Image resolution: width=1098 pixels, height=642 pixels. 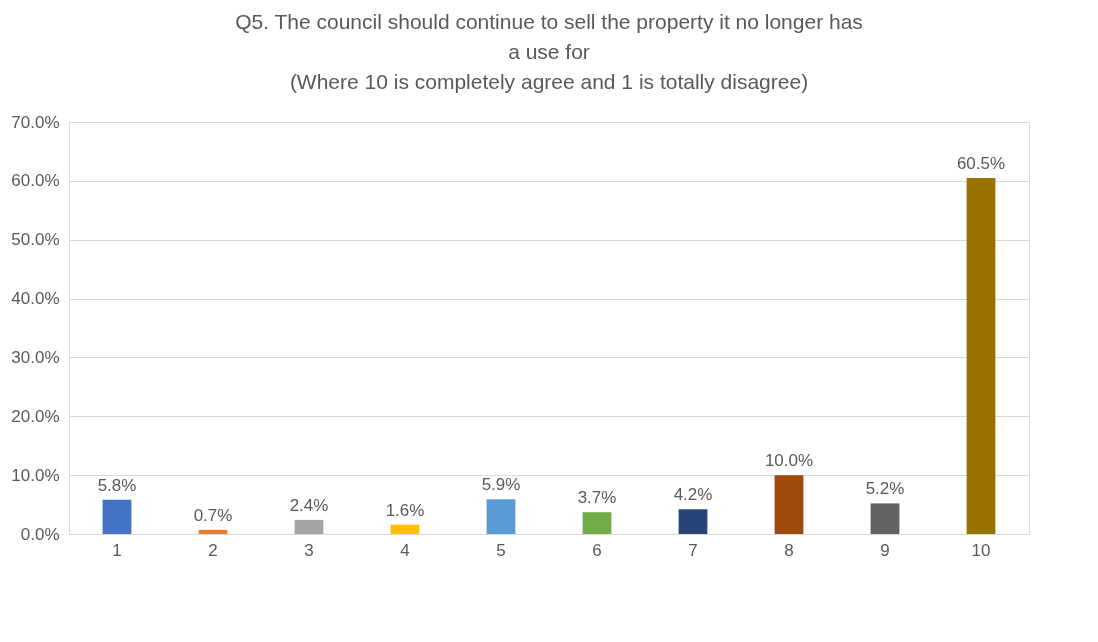 What do you see at coordinates (213, 515) in the screenshot?
I see `data-label: 0.7%` at bounding box center [213, 515].